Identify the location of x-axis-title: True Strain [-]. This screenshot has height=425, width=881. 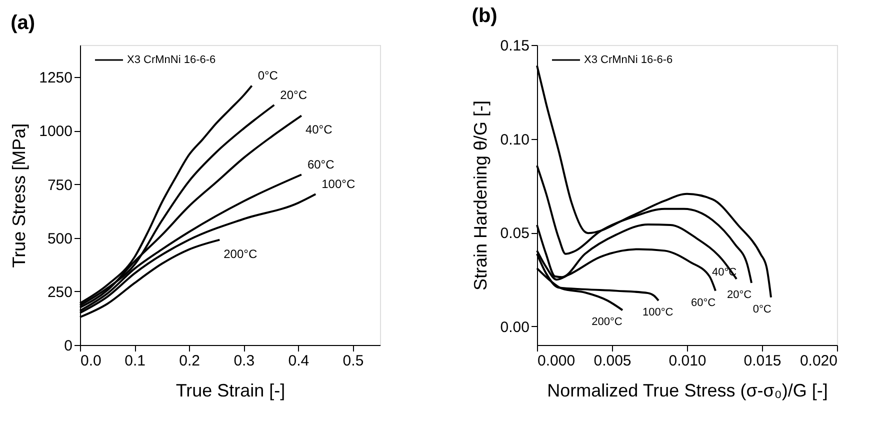
(231, 390).